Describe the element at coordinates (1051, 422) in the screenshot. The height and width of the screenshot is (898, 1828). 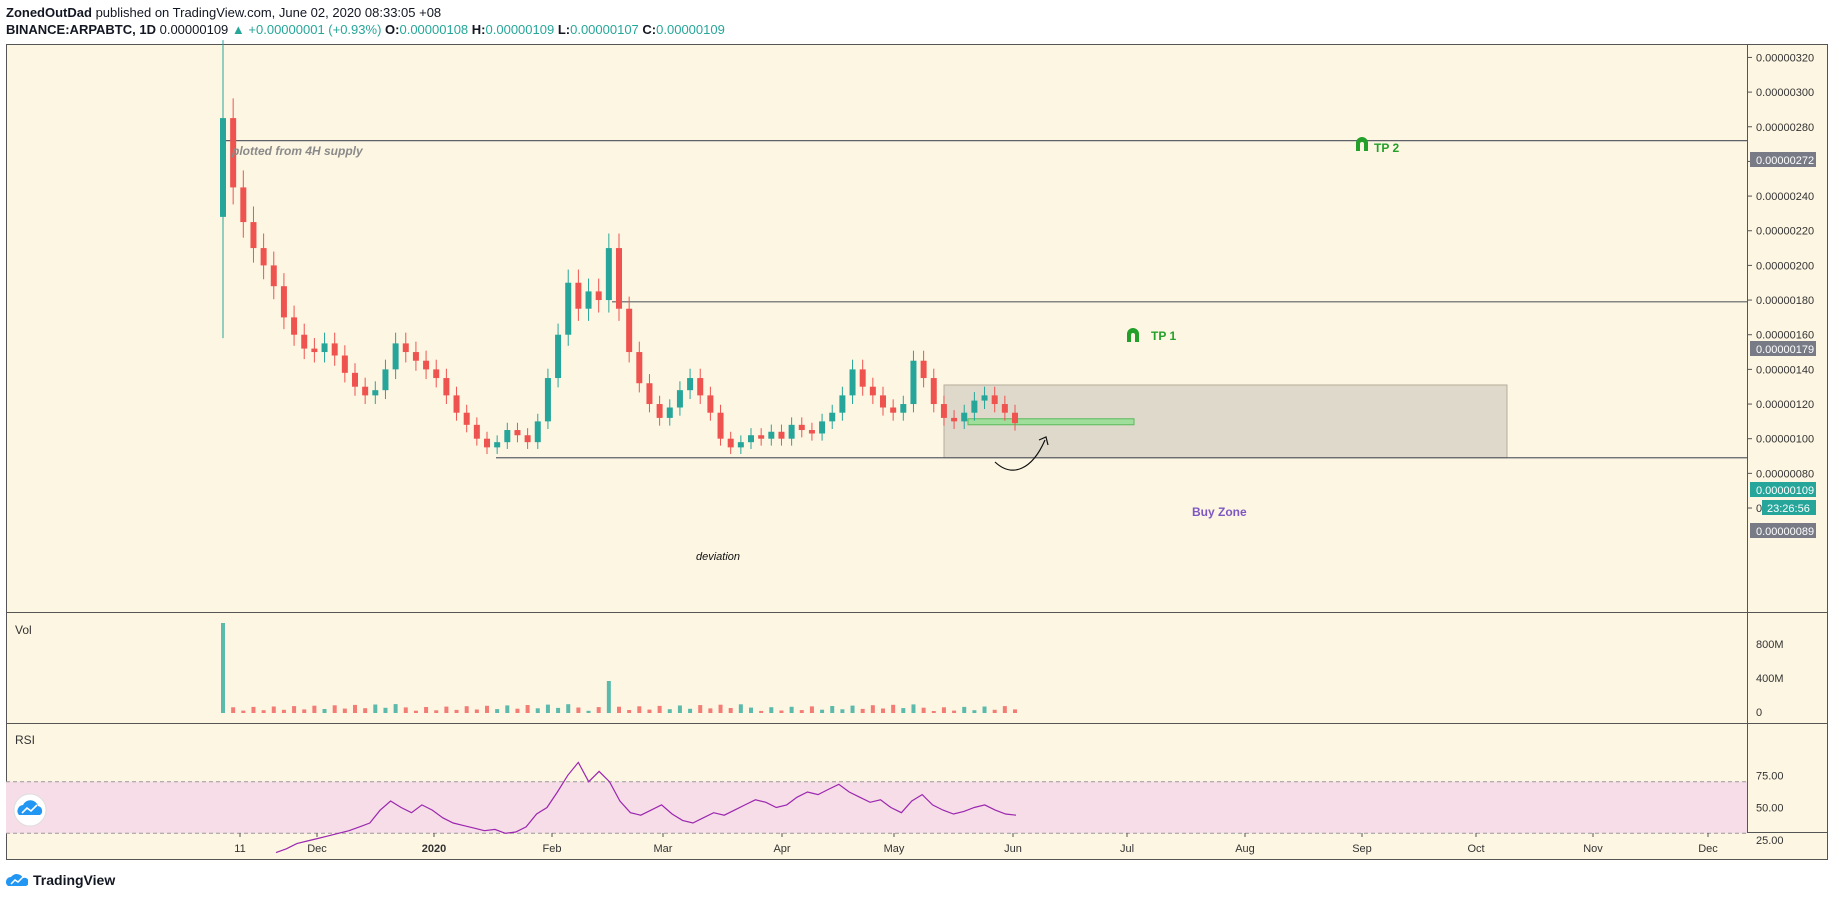
I see `demand-band` at that location.